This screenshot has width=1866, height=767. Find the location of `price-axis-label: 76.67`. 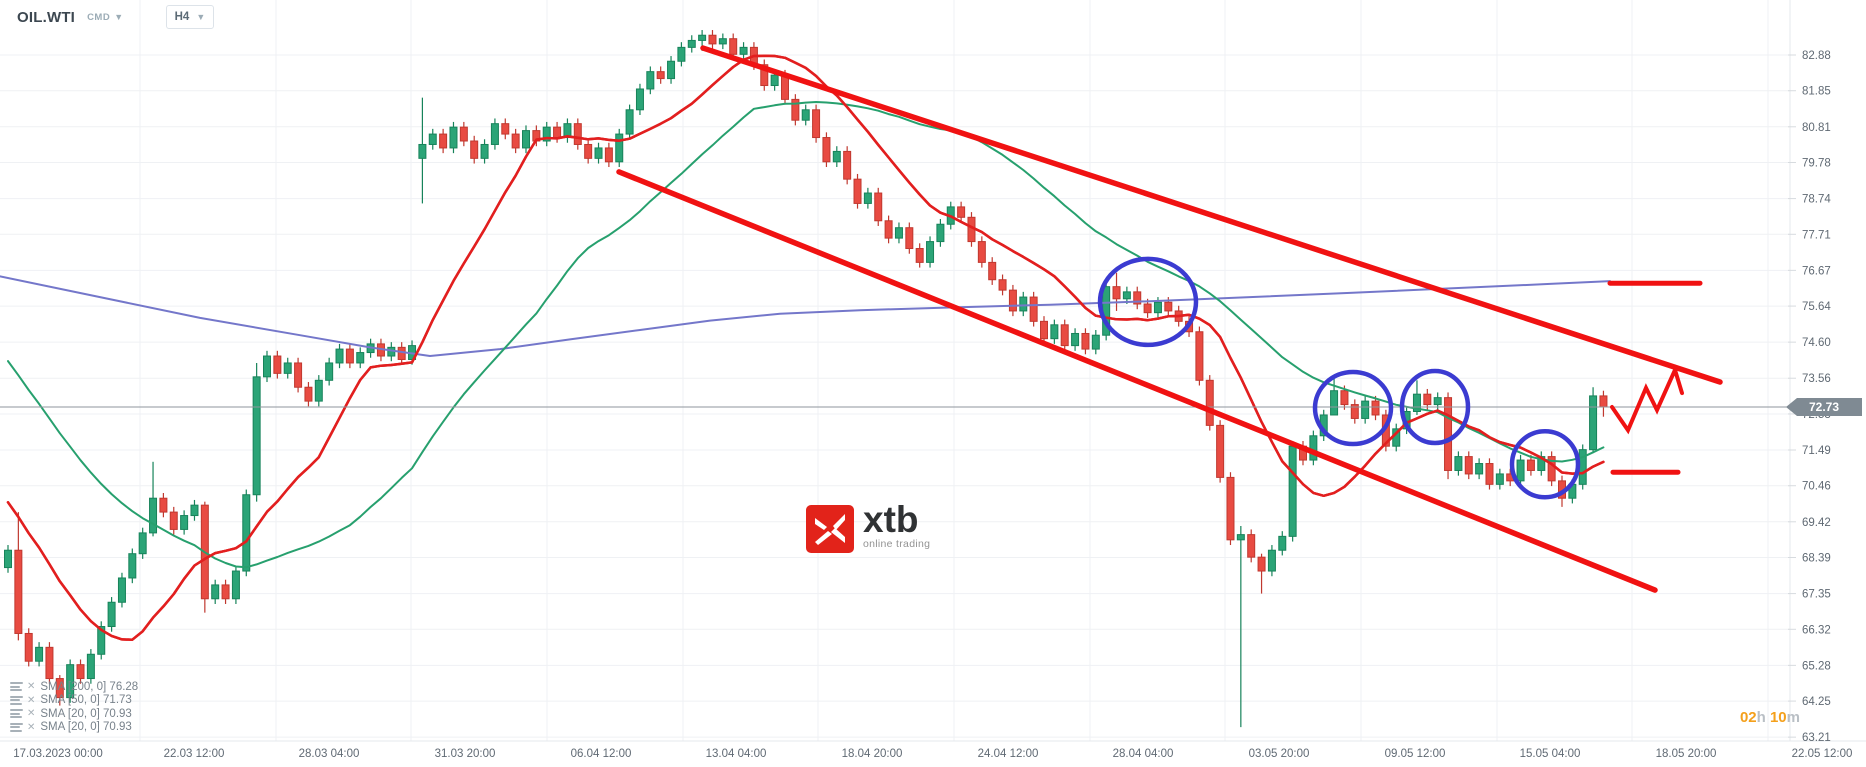

price-axis-label: 76.67 is located at coordinates (1816, 271).